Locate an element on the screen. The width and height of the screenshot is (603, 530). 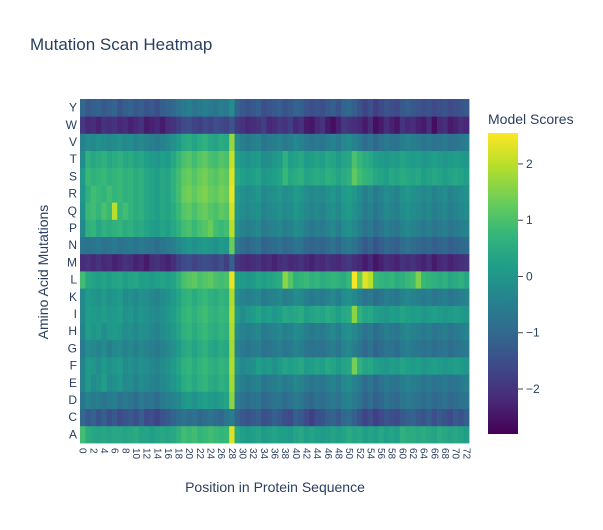
x-tick-label: 54 is located at coordinates (369, 454).